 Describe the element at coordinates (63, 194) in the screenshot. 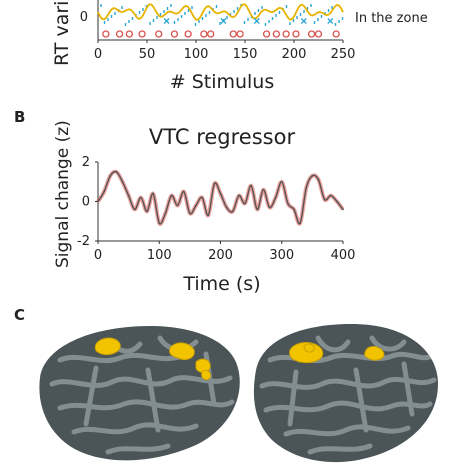

I see `panel-b-ylabel: Signal change (z)` at that location.